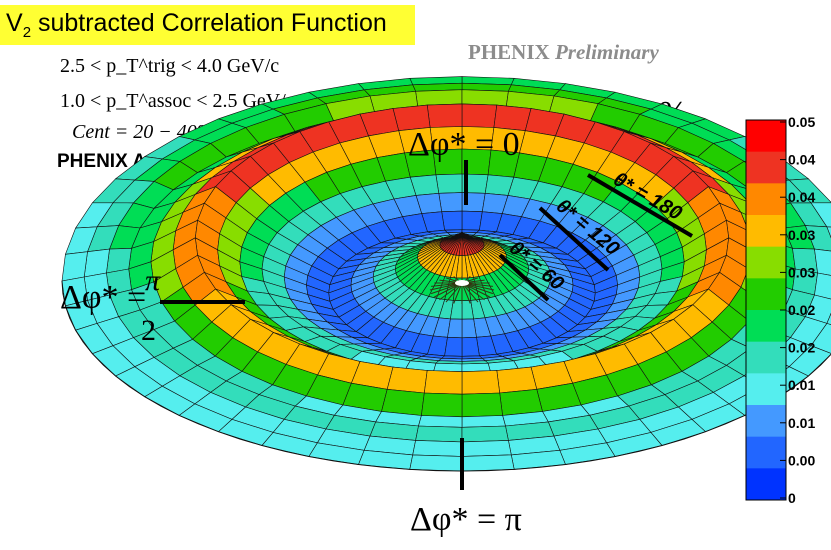 Image resolution: width=831 pixels, height=550 pixels. I want to click on dphi-pi-label: Δφ* = π, so click(466, 519).